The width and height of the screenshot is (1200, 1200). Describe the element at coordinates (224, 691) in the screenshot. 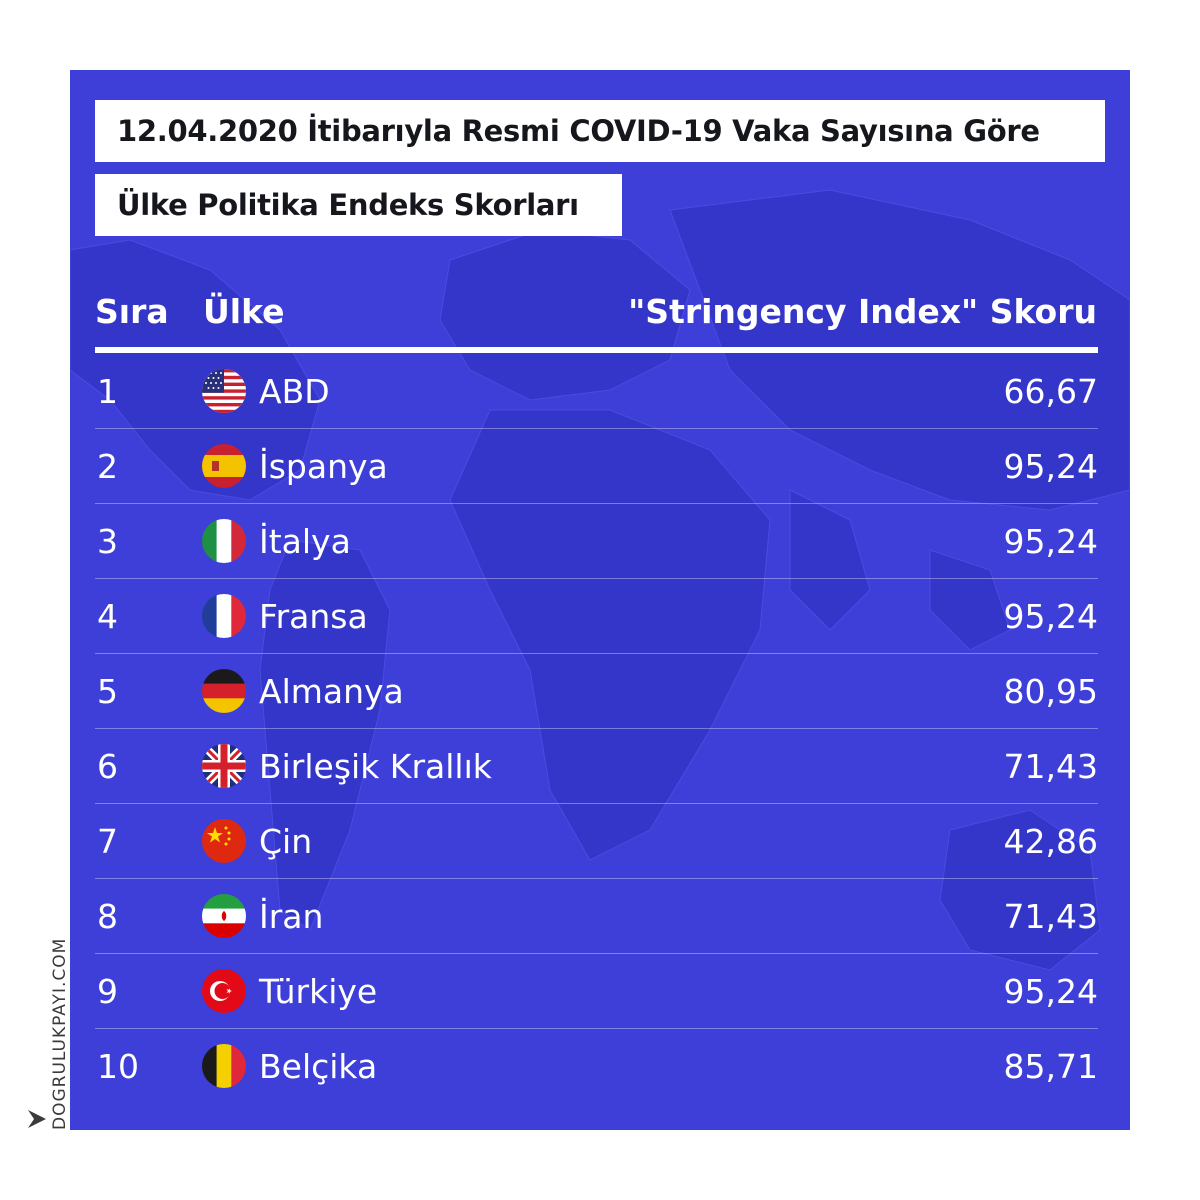

I see `germany-flag-icon` at that location.